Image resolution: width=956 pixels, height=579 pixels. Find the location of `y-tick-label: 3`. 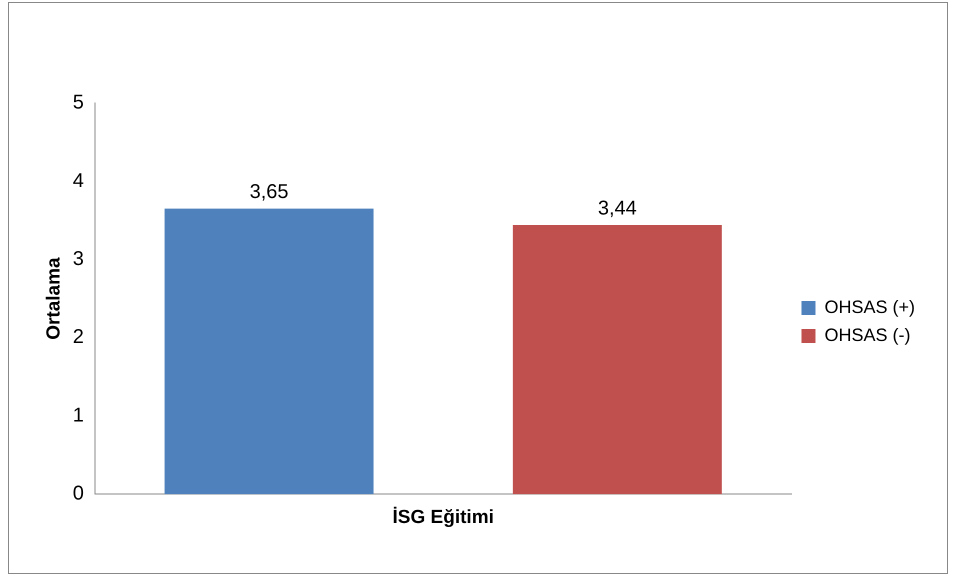

y-tick-label: 3 is located at coordinates (78, 259).